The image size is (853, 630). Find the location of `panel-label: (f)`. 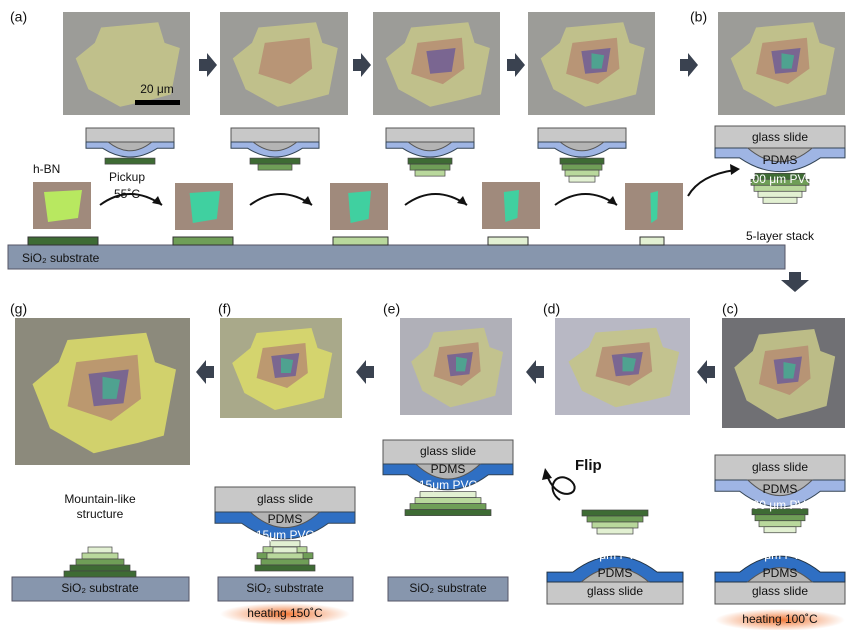

panel-label: (f) is located at coordinates (224, 309).